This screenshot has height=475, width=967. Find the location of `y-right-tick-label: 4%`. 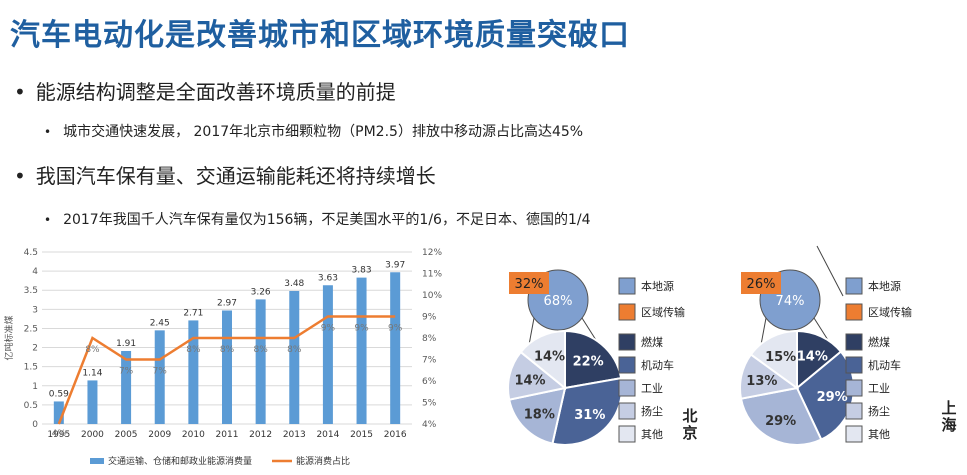

y-right-tick-label: 4% is located at coordinates (429, 425).